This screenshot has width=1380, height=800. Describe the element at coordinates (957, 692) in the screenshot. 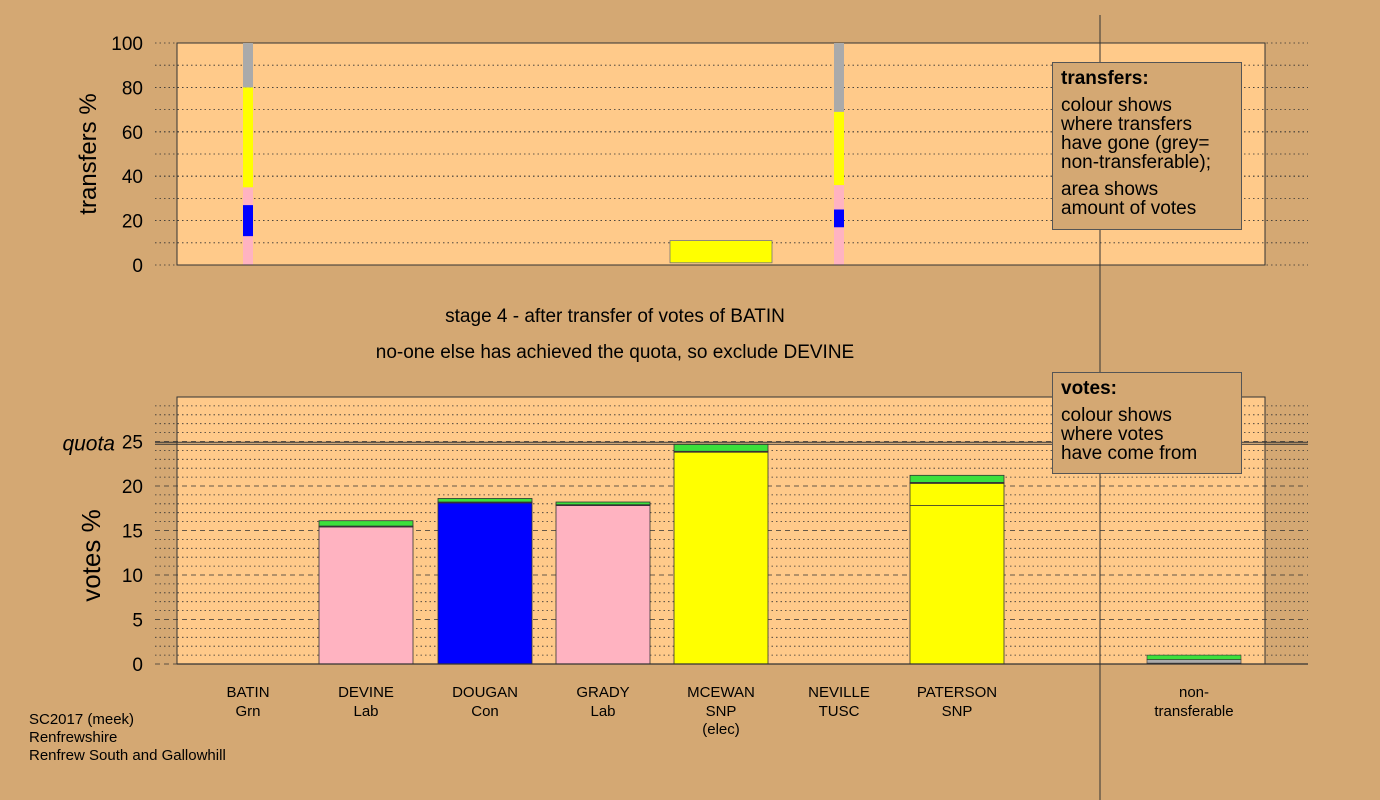

I see `candidate-name-label: PATERSON` at that location.